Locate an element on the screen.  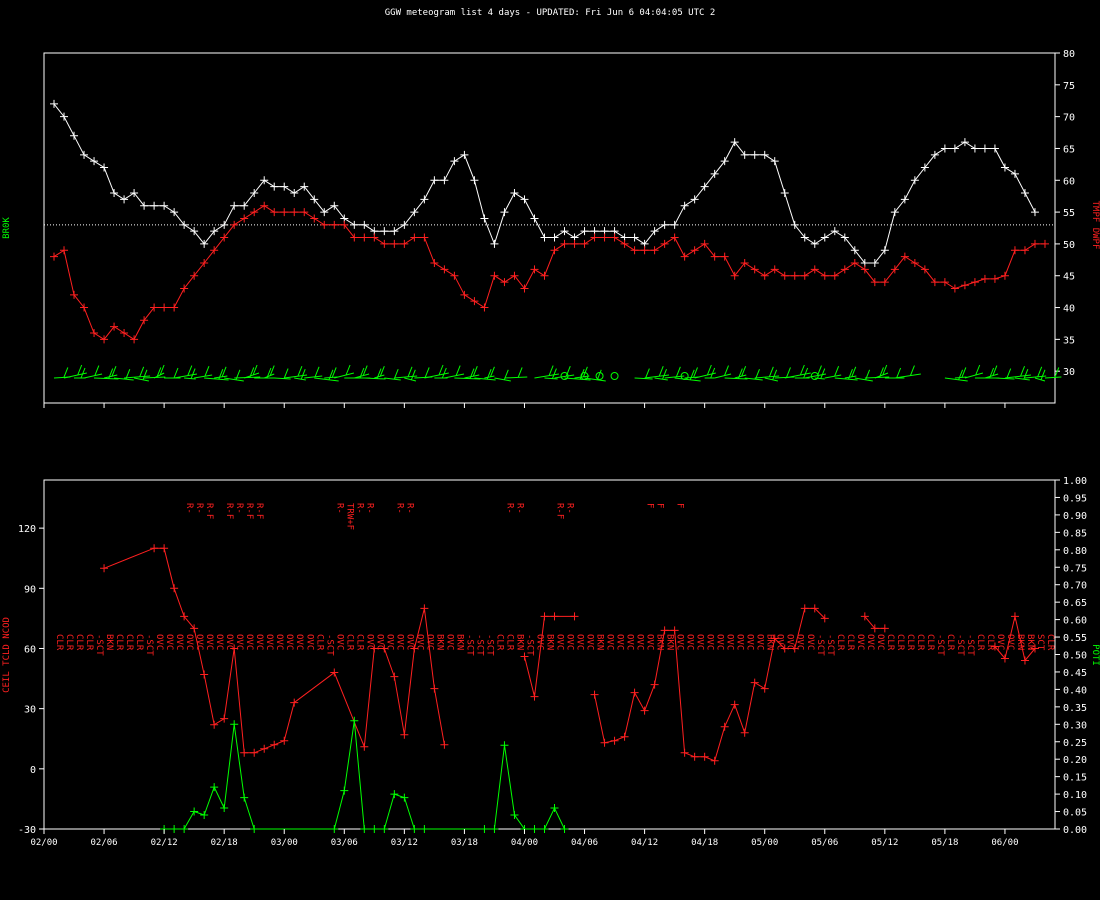
x-tick-label: 02/18 is located at coordinates (224, 843).